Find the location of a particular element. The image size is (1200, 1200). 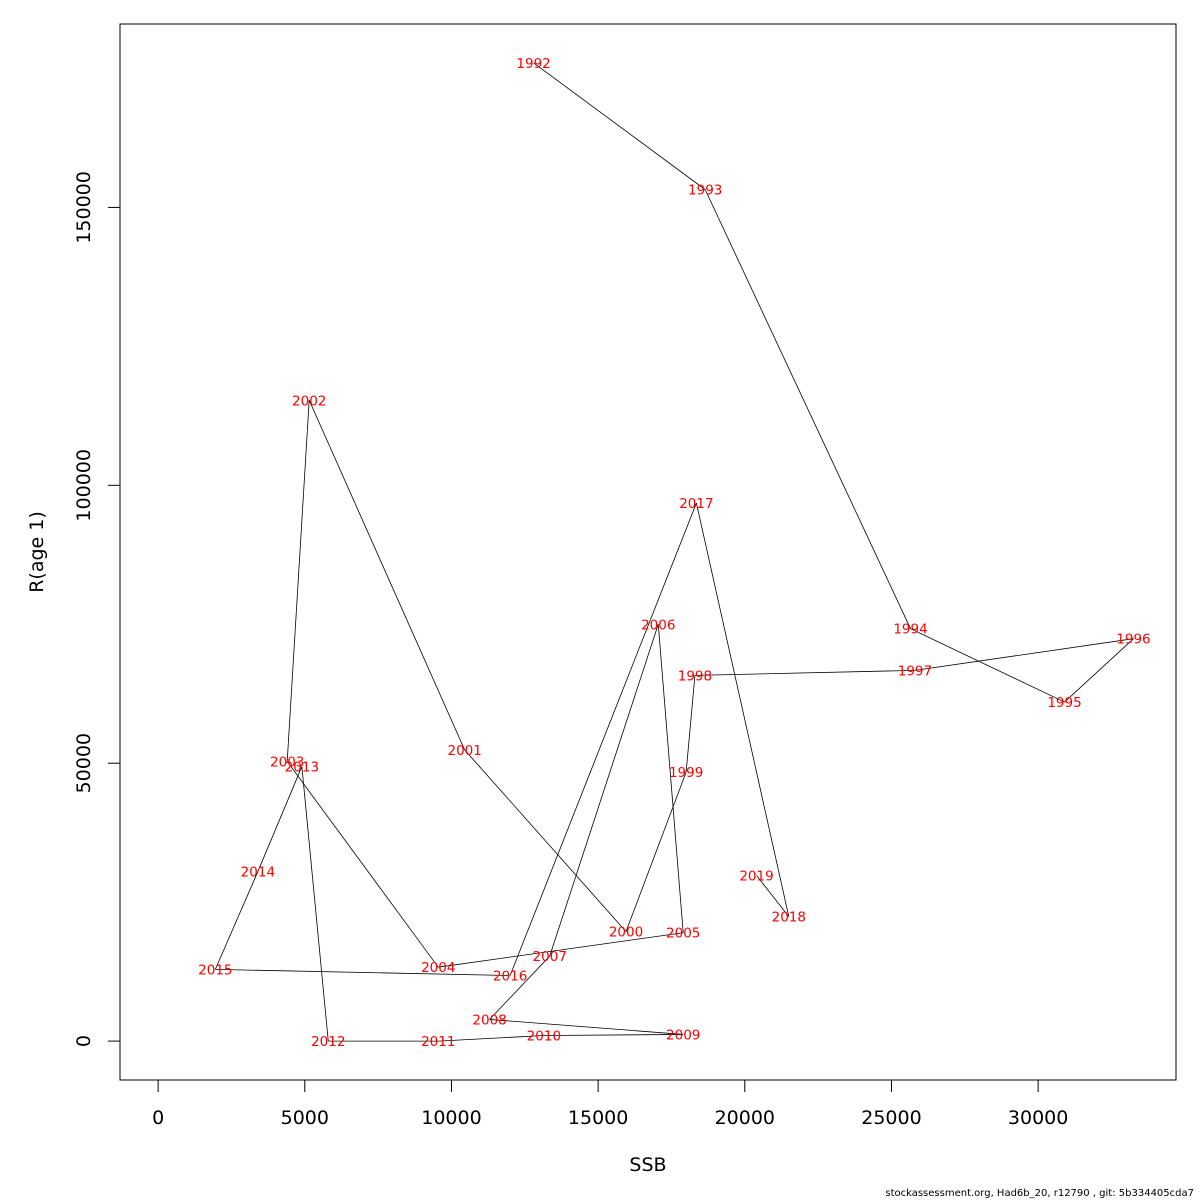

x-tick-label: 15000 is located at coordinates (598, 1118).